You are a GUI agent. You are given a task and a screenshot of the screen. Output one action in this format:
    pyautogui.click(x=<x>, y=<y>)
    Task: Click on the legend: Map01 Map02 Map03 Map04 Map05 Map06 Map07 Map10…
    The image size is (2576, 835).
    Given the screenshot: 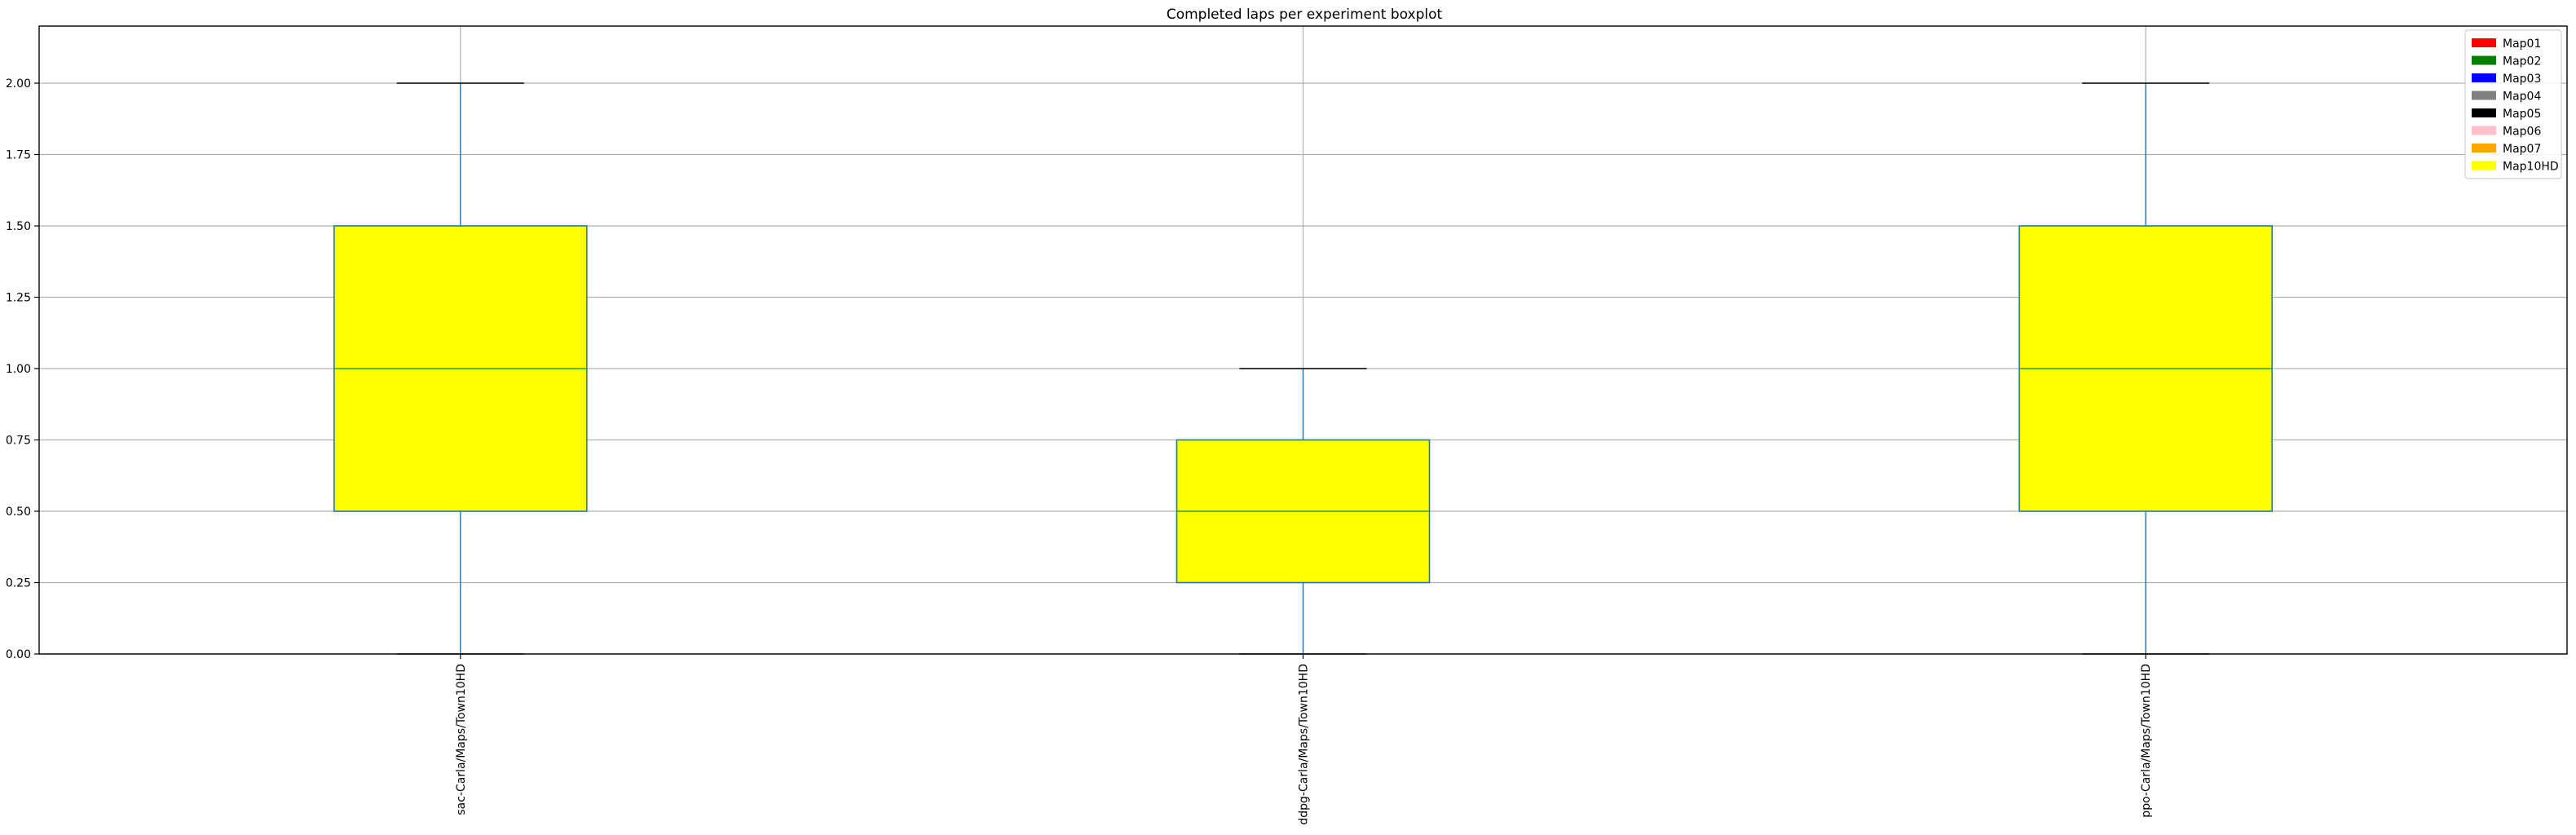 What is the action you would take?
    pyautogui.click(x=2513, y=104)
    